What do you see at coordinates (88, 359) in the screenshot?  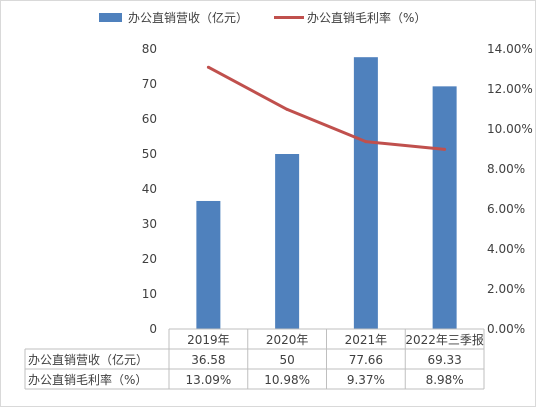 I see `table-row-label: 办公直销营收（亿元）` at bounding box center [88, 359].